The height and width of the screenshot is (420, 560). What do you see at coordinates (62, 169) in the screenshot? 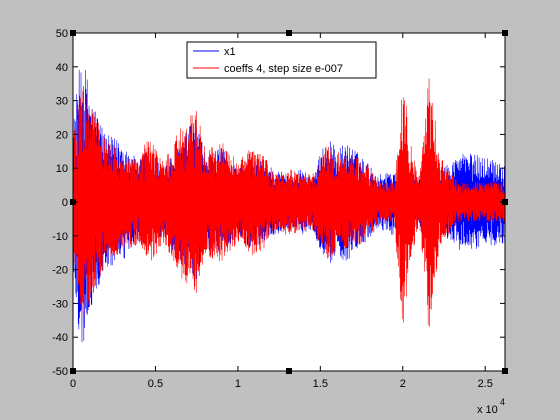
I see `y-tick-label: 10` at bounding box center [62, 169].